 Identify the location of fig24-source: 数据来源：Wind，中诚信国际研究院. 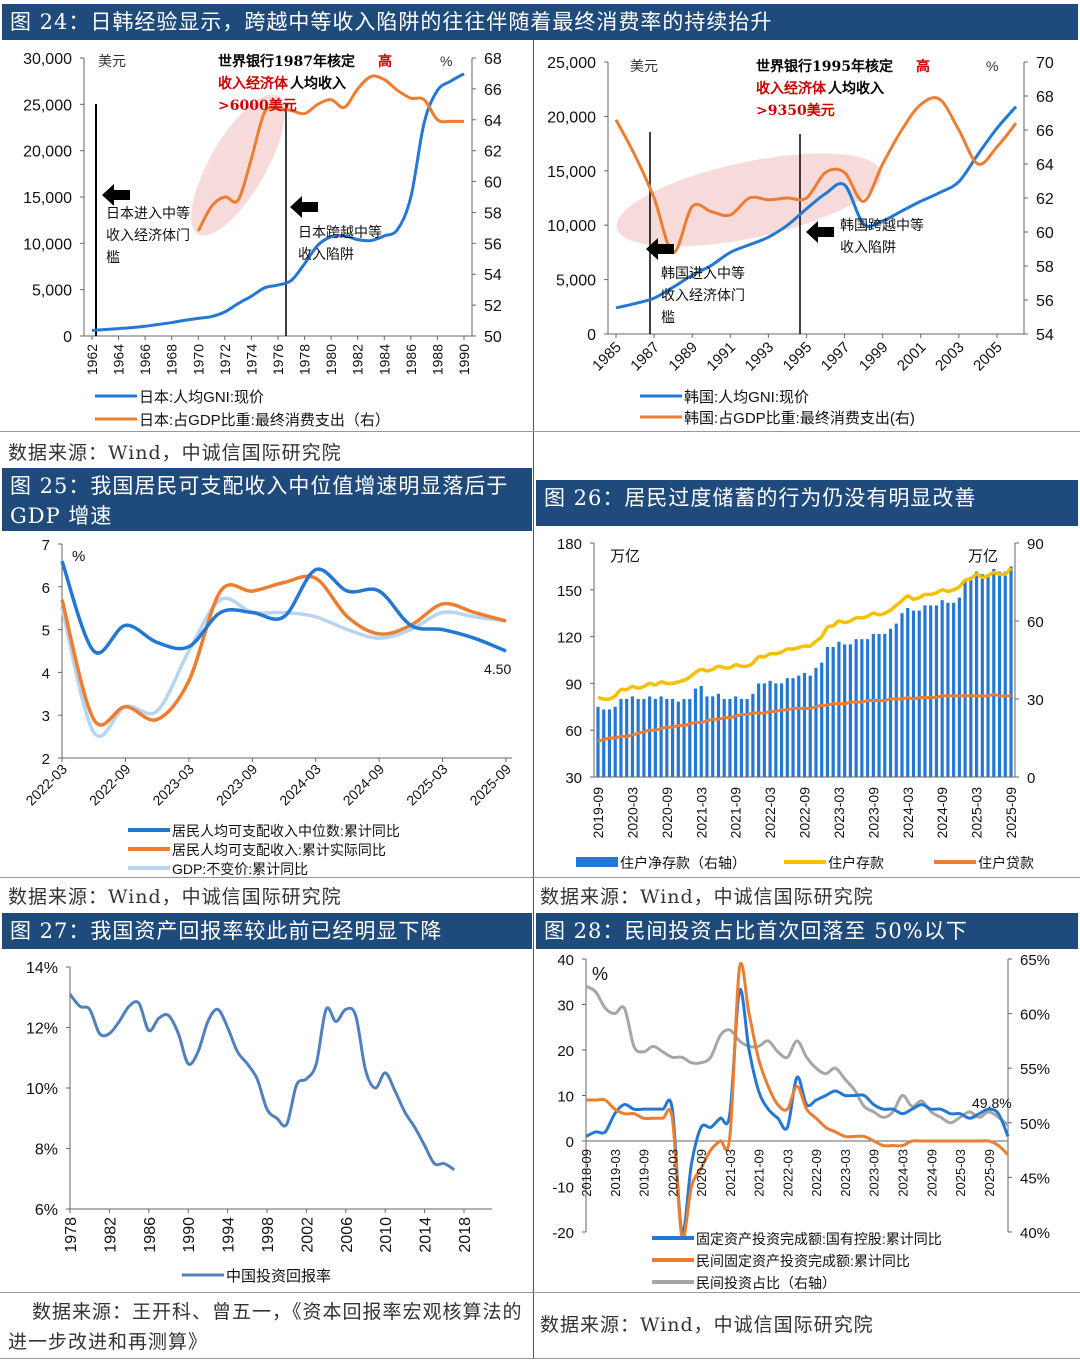
(175, 453).